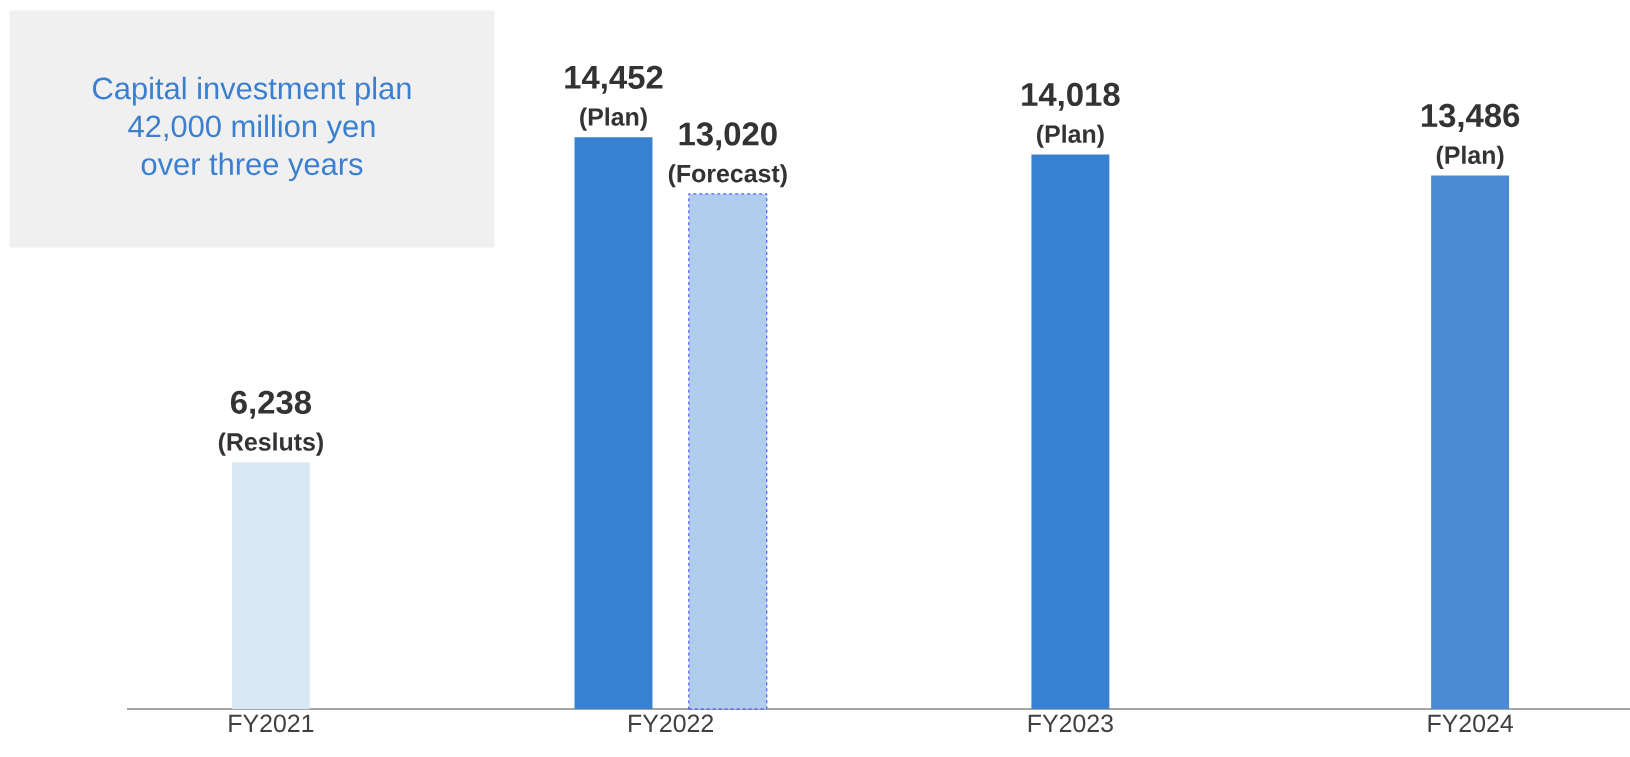 Image resolution: width=1630 pixels, height=757 pixels. Describe the element at coordinates (252, 129) in the screenshot. I see `annotation: Capital investment plan 42,000 million yen over three years` at that location.